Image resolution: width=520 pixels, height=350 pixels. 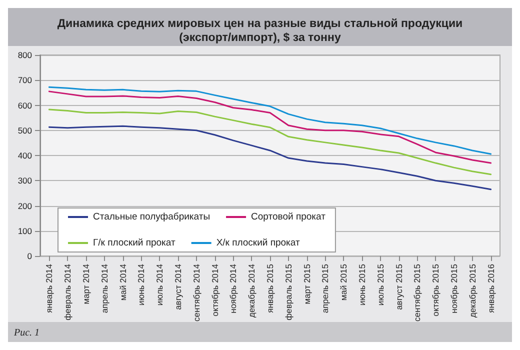 I want to click on x-tick-label: июль 2014, so click(x=159, y=285).